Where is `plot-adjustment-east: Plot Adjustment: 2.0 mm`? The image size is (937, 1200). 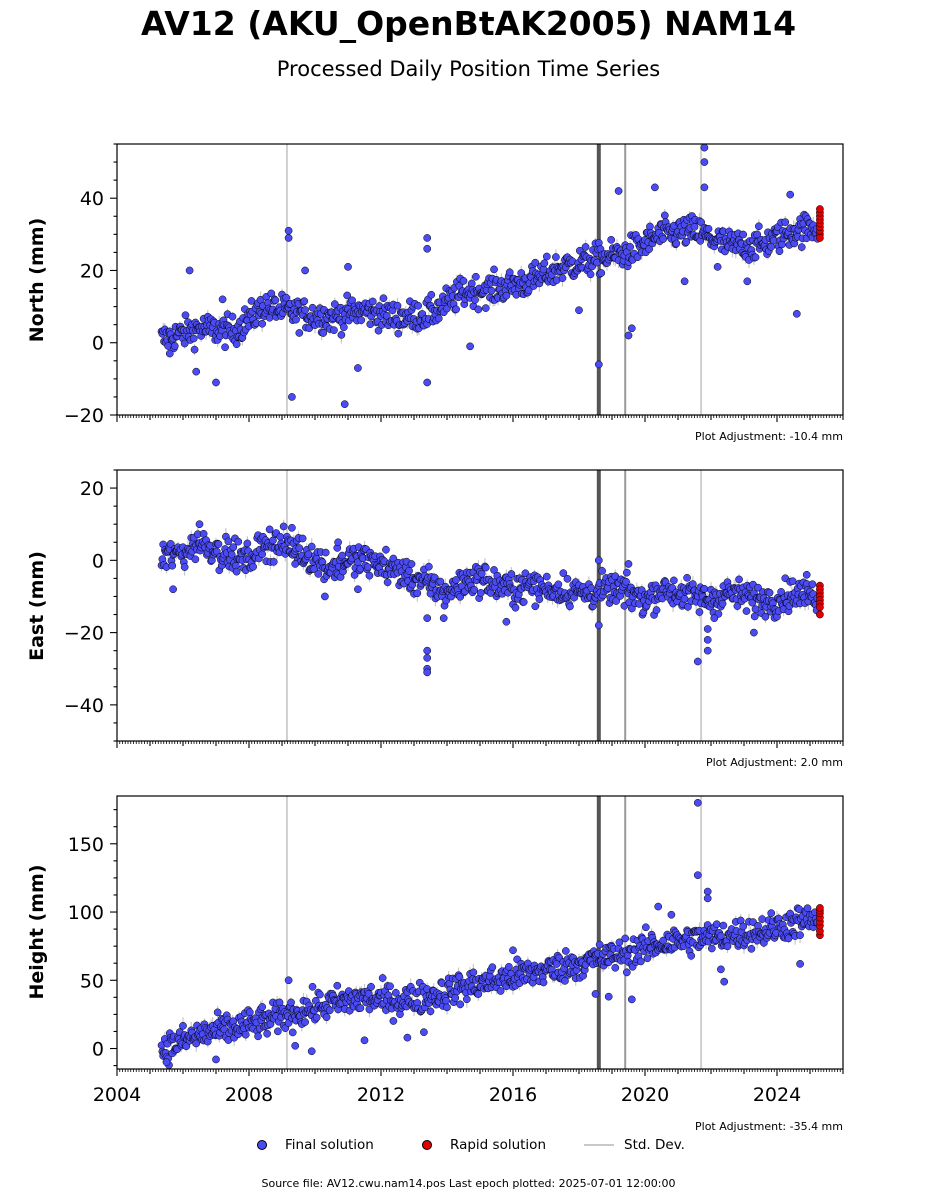 plot-adjustment-east: Plot Adjustment: 2.0 mm is located at coordinates (774, 762).